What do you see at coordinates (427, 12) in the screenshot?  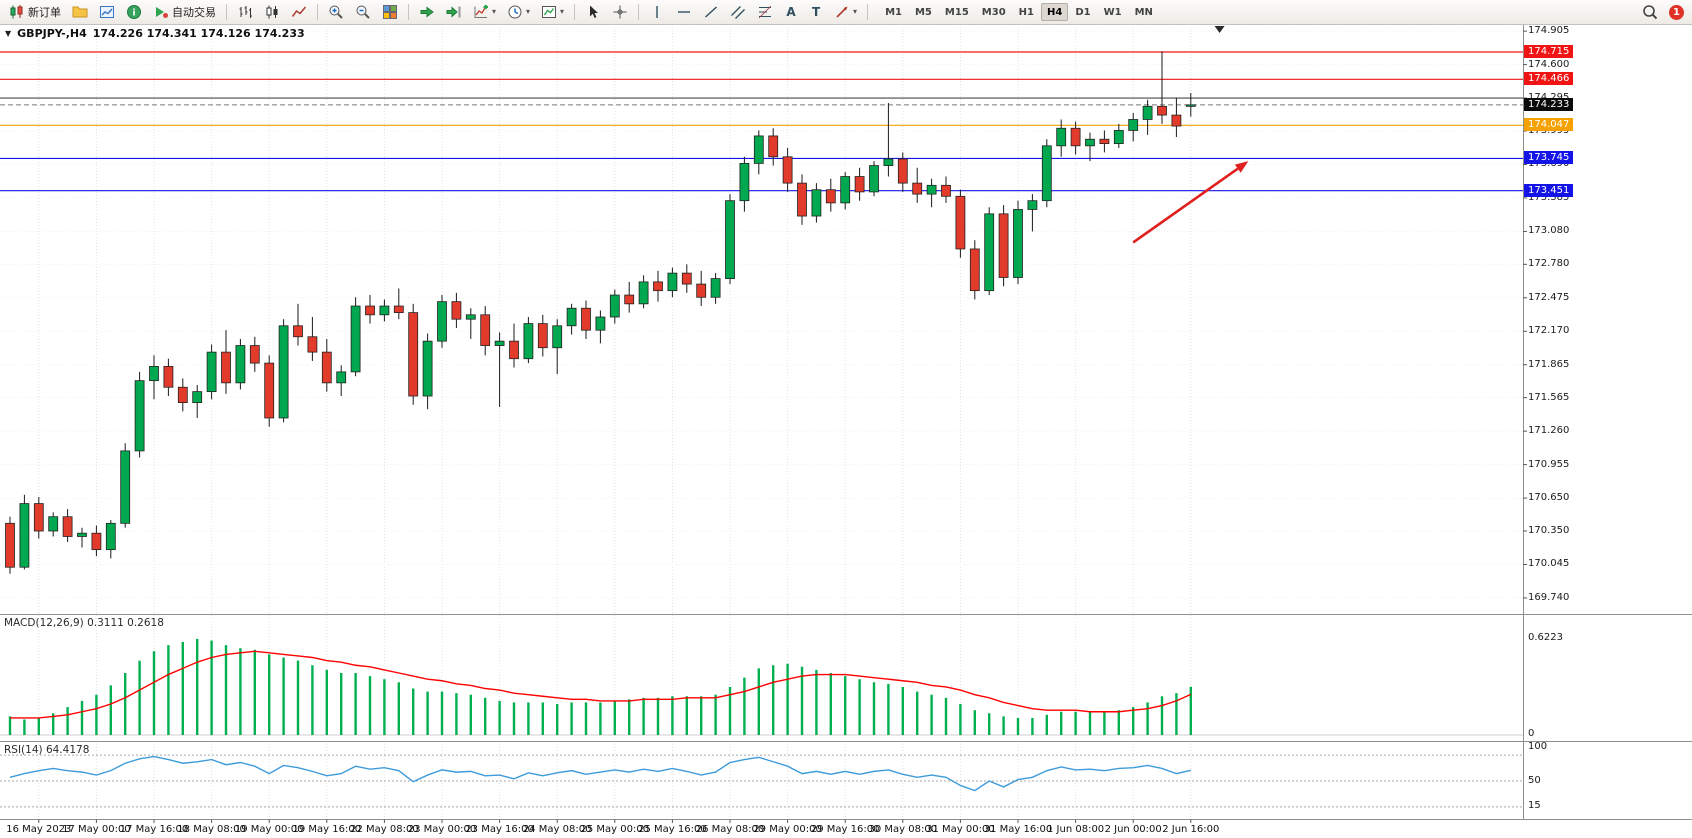 I see `auto-scroll-button` at bounding box center [427, 12].